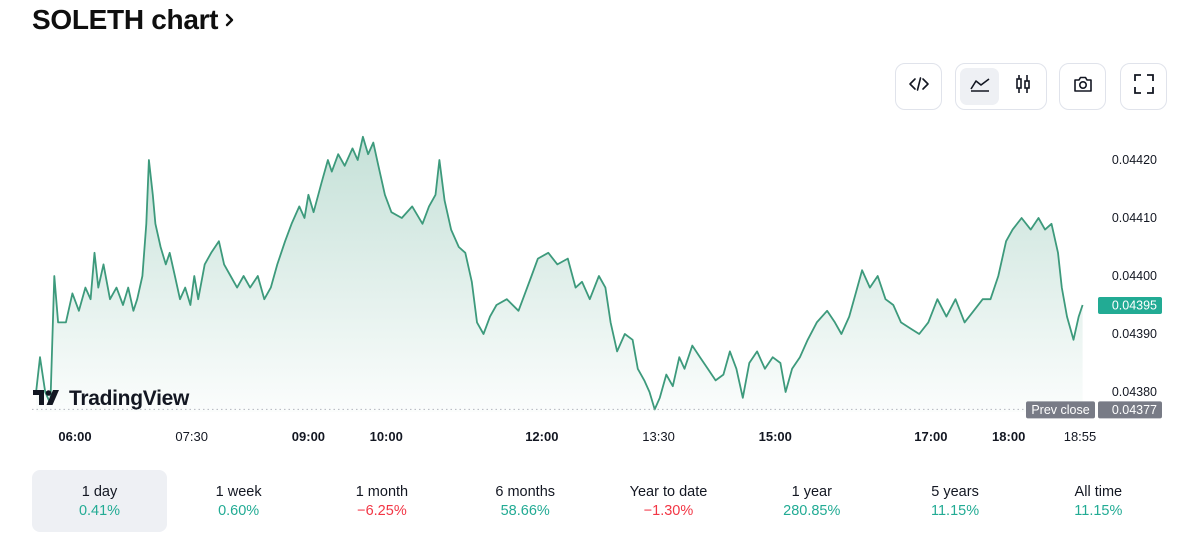 The image size is (1200, 541). I want to click on range-change: 0.41%, so click(99, 510).